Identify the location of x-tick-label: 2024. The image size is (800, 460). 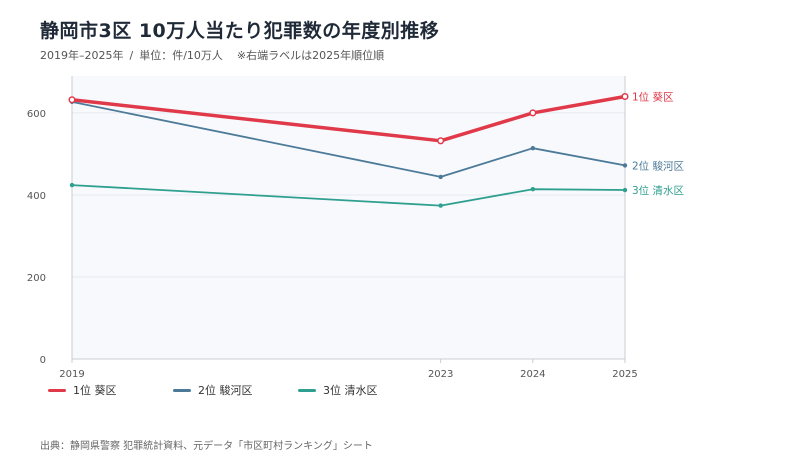
(532, 374).